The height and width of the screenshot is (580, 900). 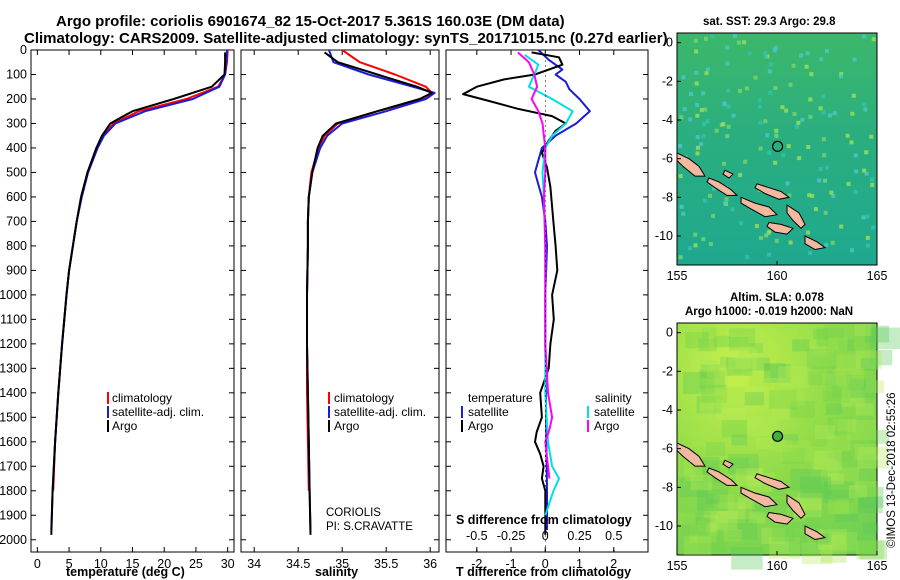 What do you see at coordinates (430, 564) in the screenshot?
I see `x-tick-label: 36` at bounding box center [430, 564].